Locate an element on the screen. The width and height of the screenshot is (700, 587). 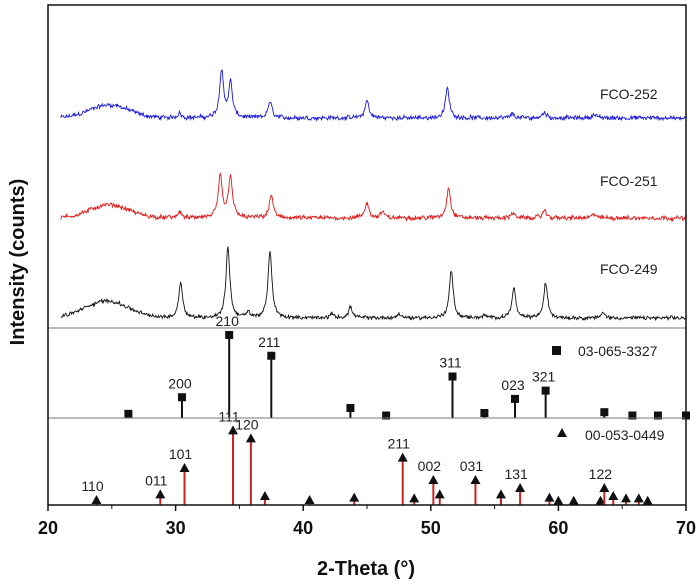
ref1-legend-square-icon is located at coordinates (556, 350).